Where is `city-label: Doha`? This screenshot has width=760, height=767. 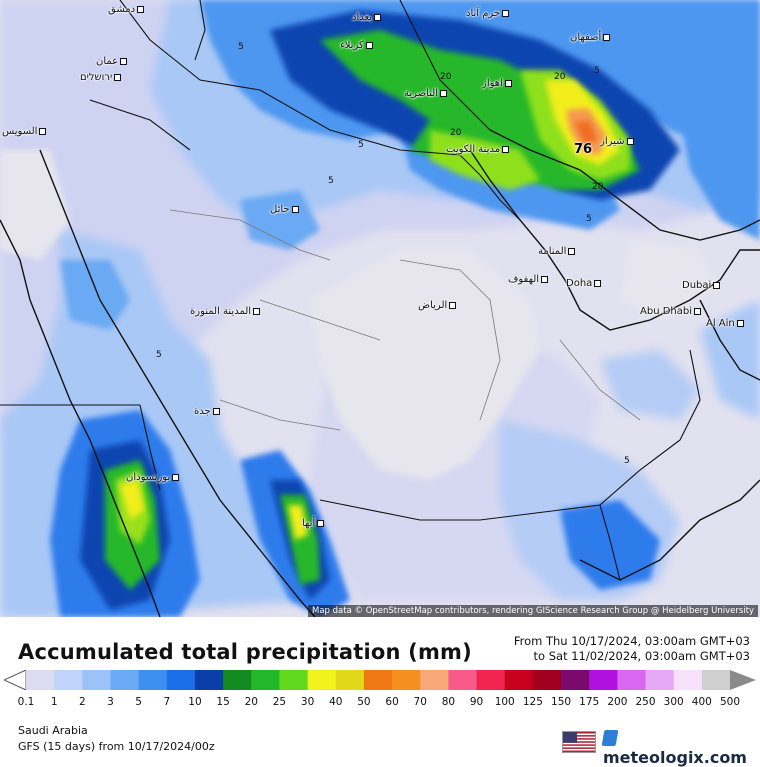 city-label: Doha is located at coordinates (584, 283).